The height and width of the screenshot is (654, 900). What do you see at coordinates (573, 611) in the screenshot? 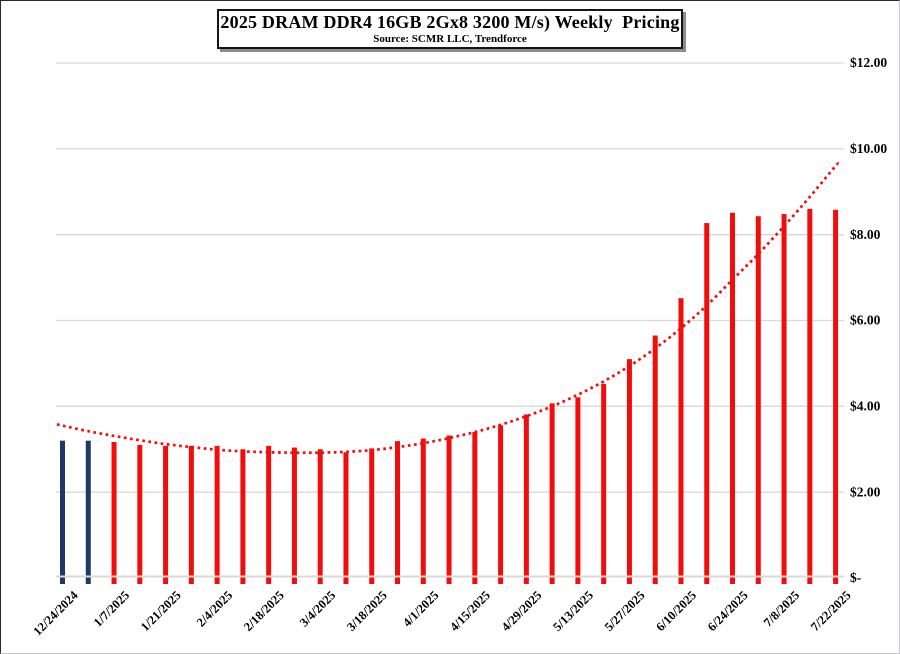
I see `x-axis-tick-label: 5/13/2025` at bounding box center [573, 611].